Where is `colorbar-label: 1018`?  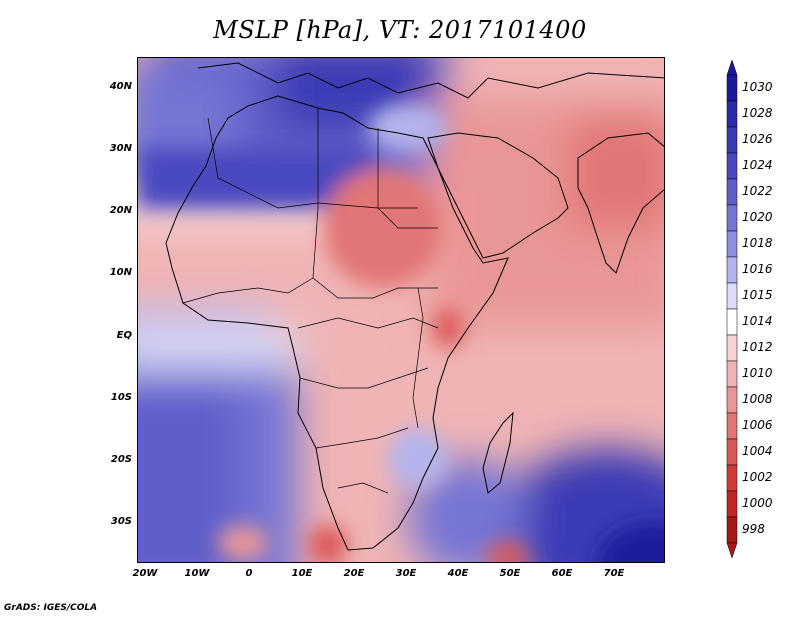 colorbar-label: 1018 is located at coordinates (757, 243).